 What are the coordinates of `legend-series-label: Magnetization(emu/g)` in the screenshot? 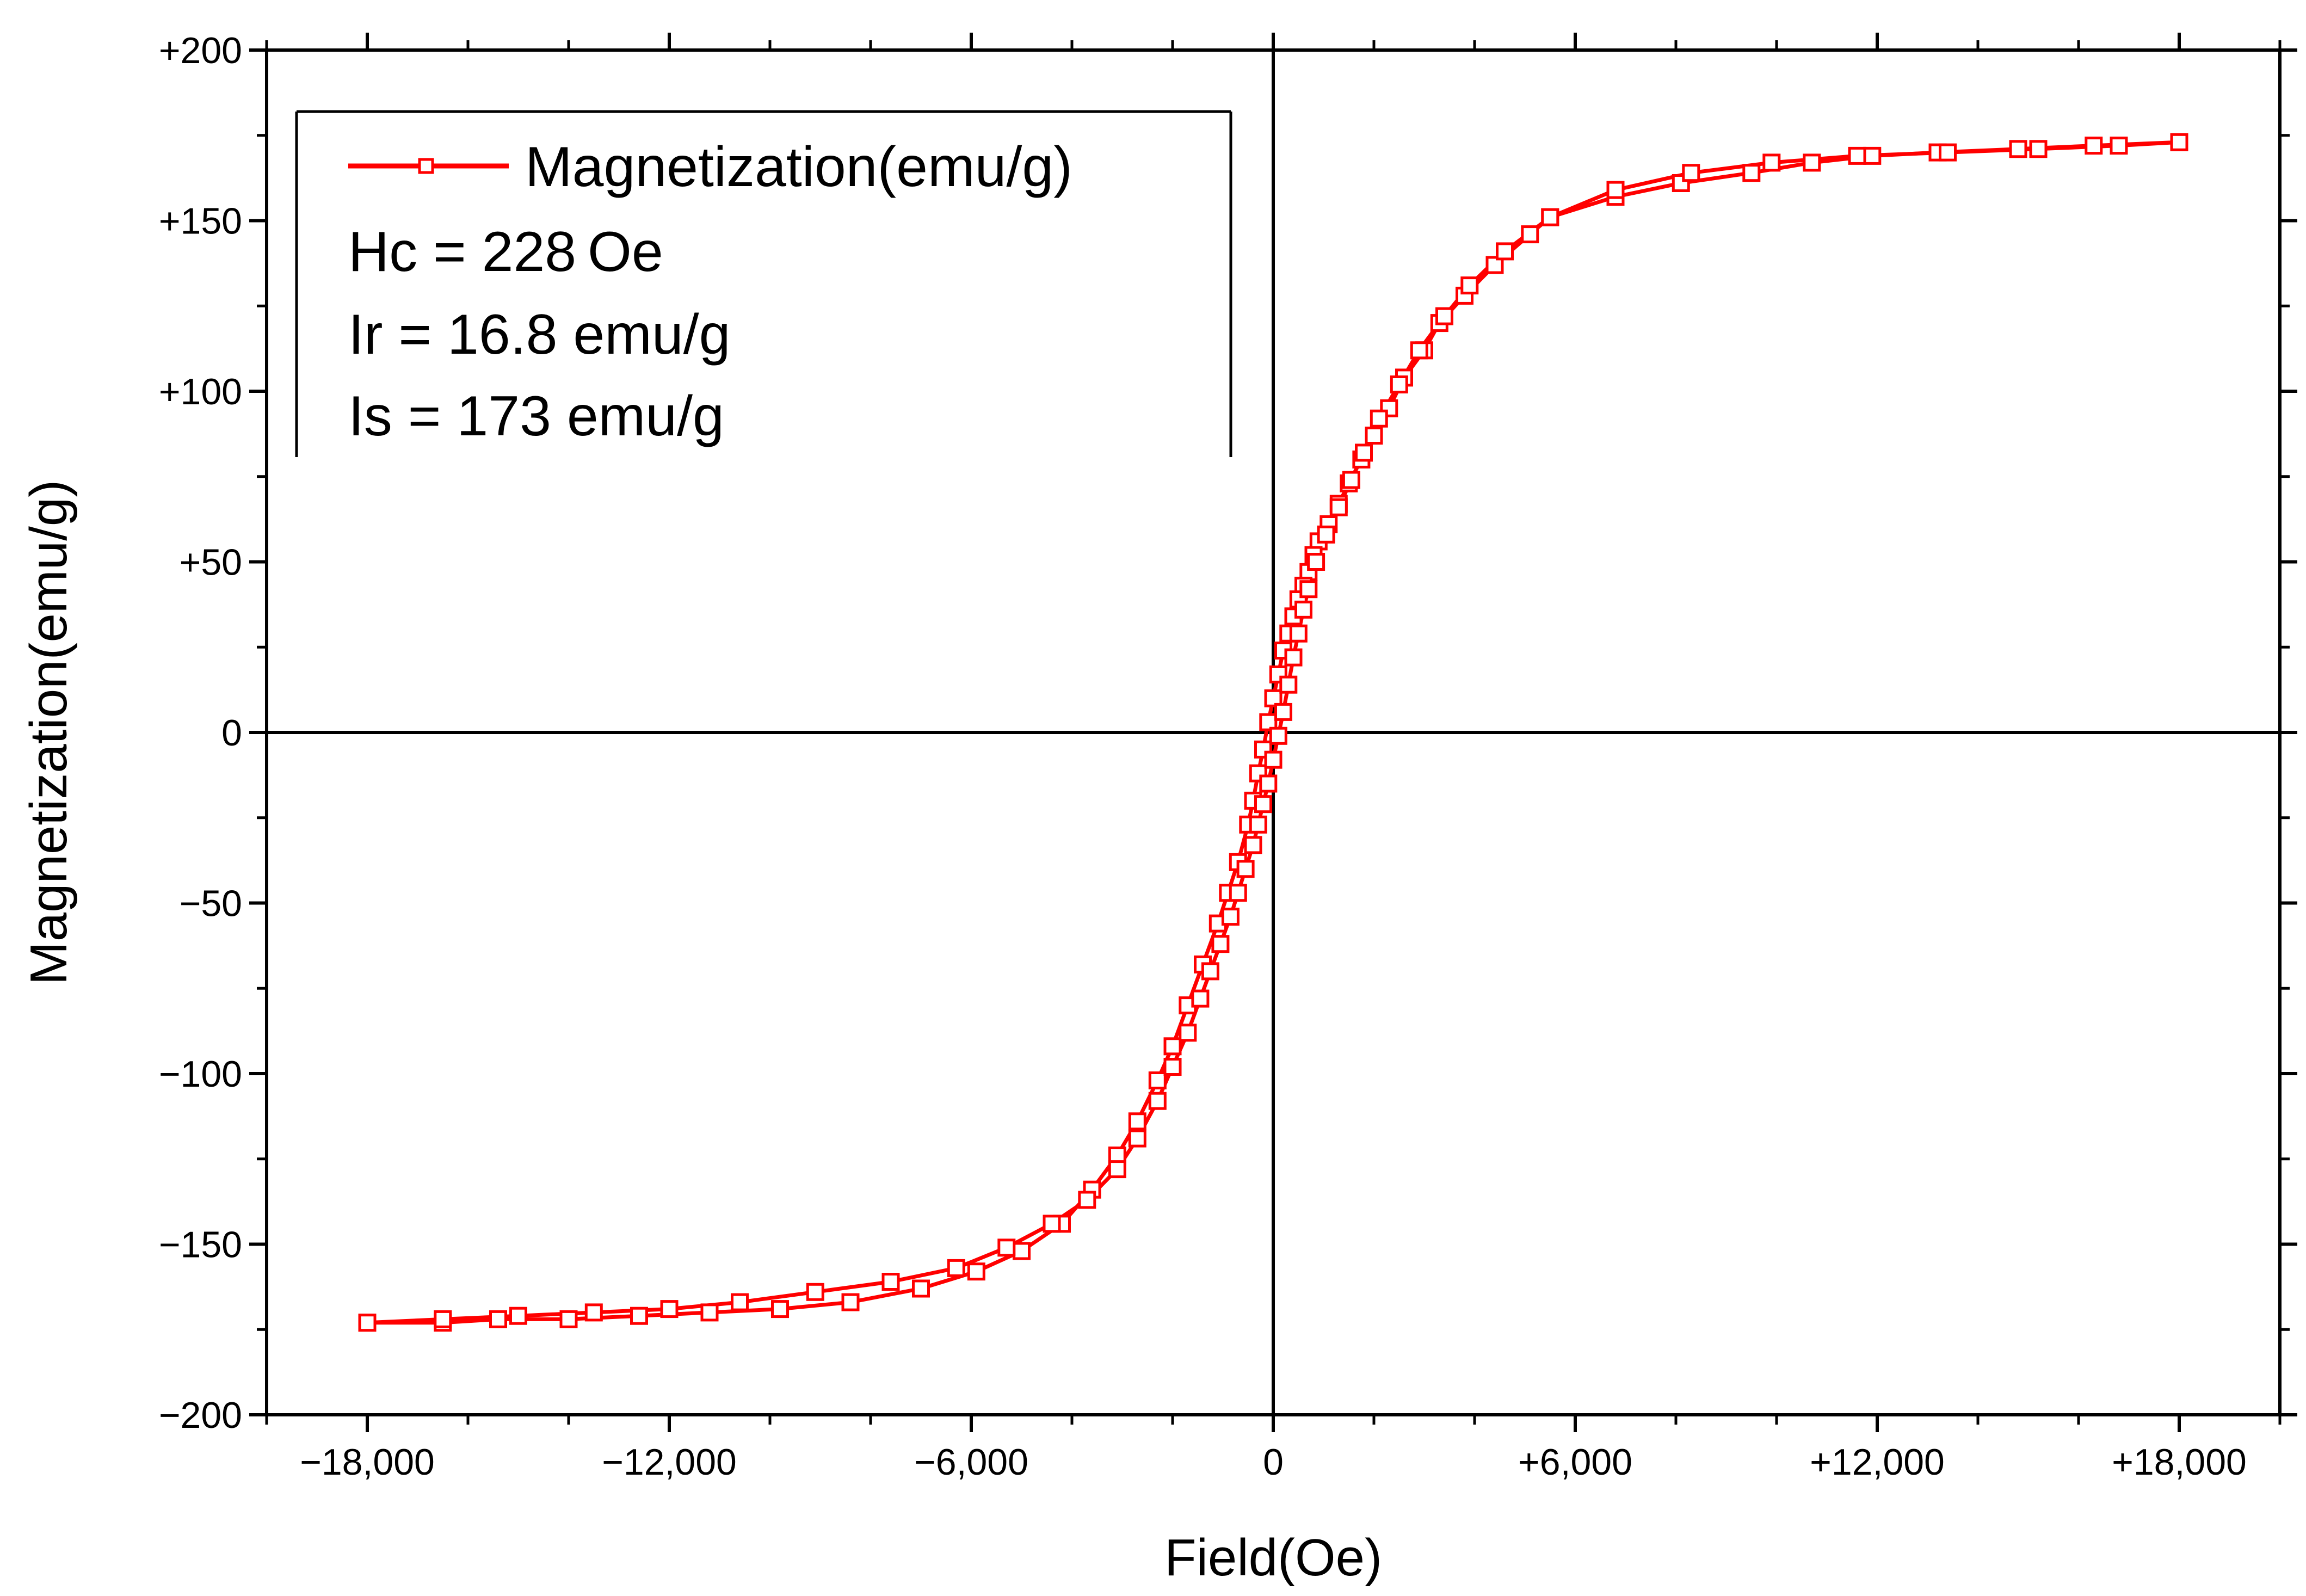 It's located at (799, 167).